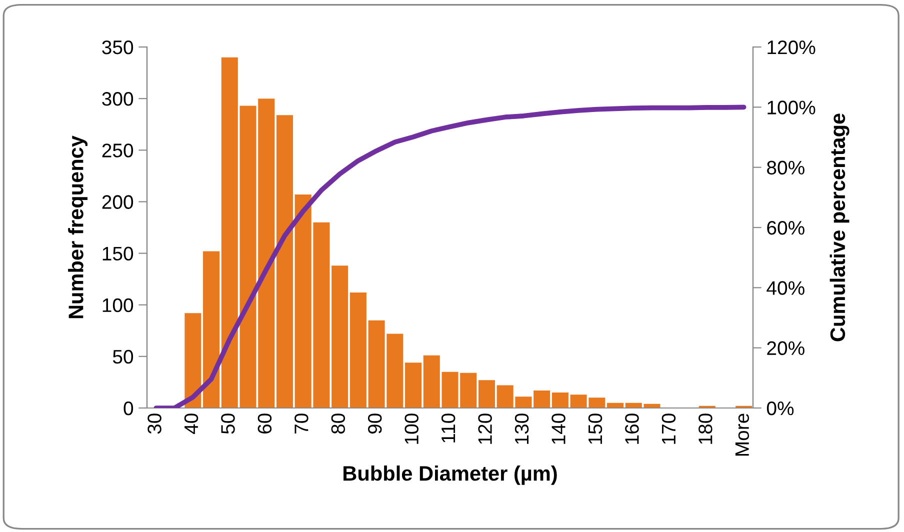 The width and height of the screenshot is (904, 532). What do you see at coordinates (375, 424) in the screenshot?
I see `x-tick-label: 90` at bounding box center [375, 424].